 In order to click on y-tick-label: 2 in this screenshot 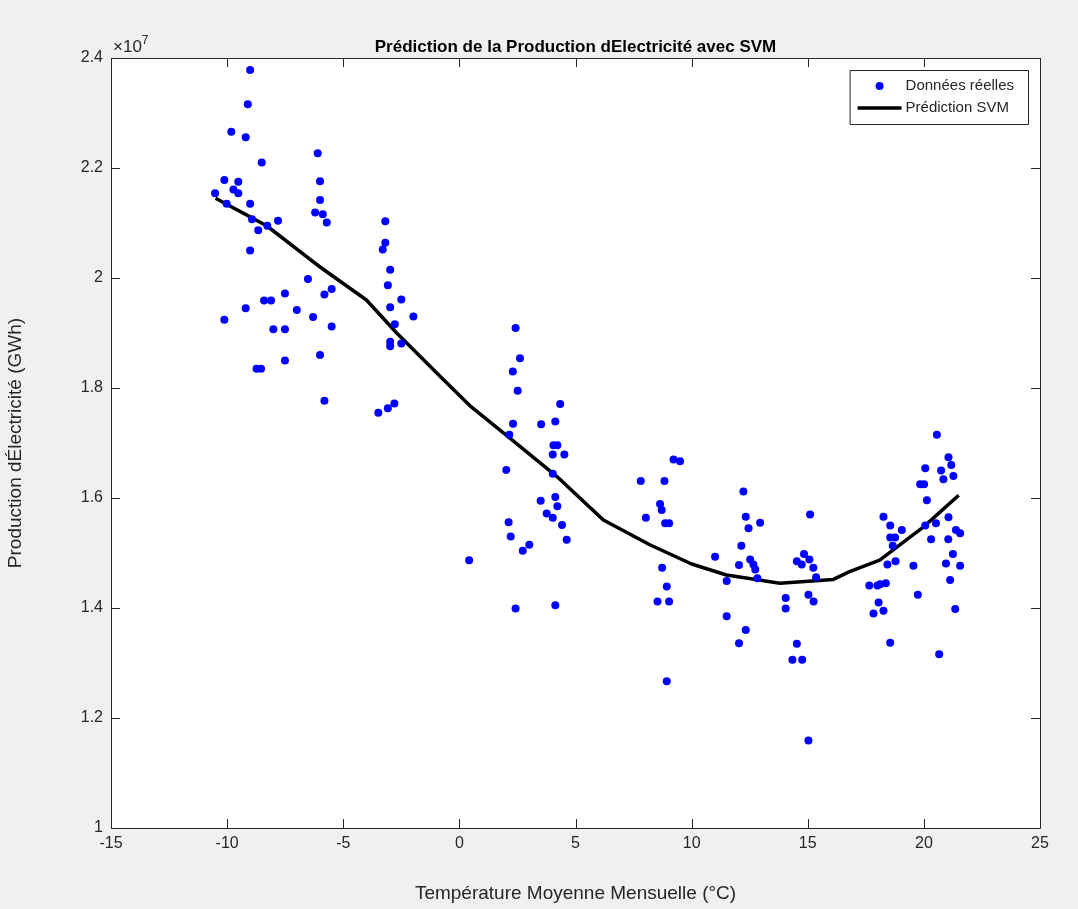, I will do `click(99, 277)`.